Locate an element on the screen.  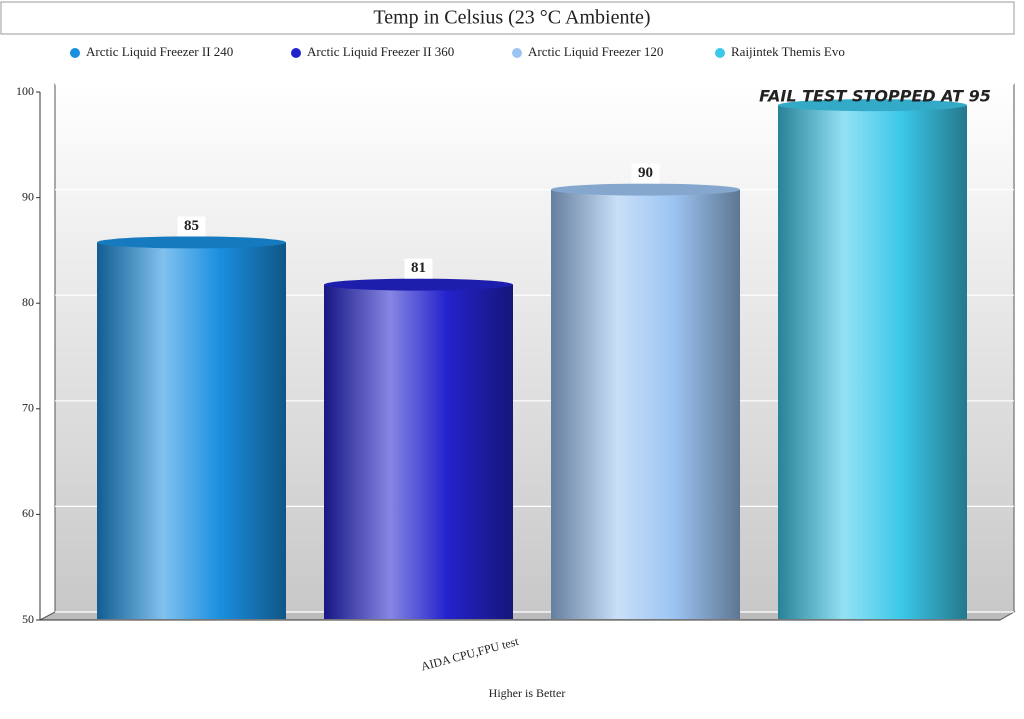
value-label: 90 is located at coordinates (645, 173).